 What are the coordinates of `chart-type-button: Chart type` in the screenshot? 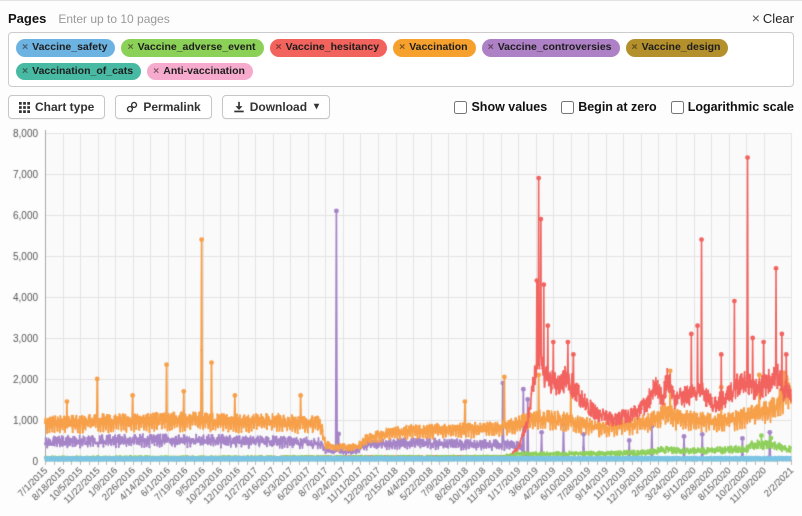 It's located at (57, 107).